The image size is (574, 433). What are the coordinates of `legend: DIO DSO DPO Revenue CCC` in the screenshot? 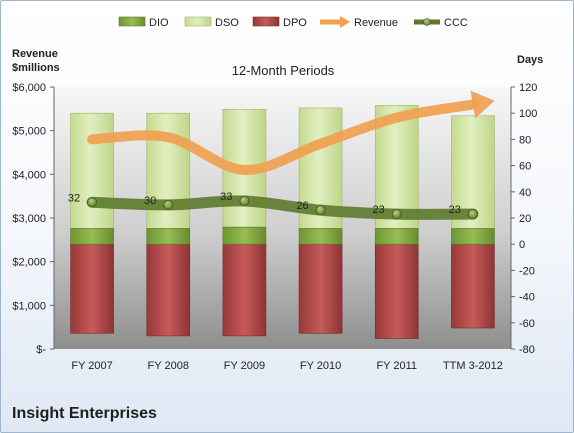 It's located at (293, 22).